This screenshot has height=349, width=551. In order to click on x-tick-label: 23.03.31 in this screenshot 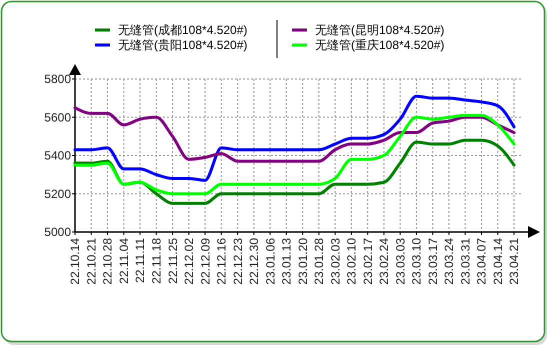, I will do `click(465, 261)`.